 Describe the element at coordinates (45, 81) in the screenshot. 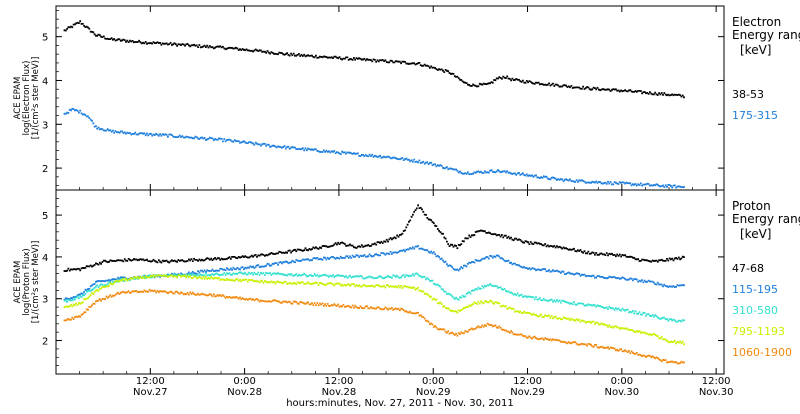

I see `panel-0-ytick-label: 4` at that location.